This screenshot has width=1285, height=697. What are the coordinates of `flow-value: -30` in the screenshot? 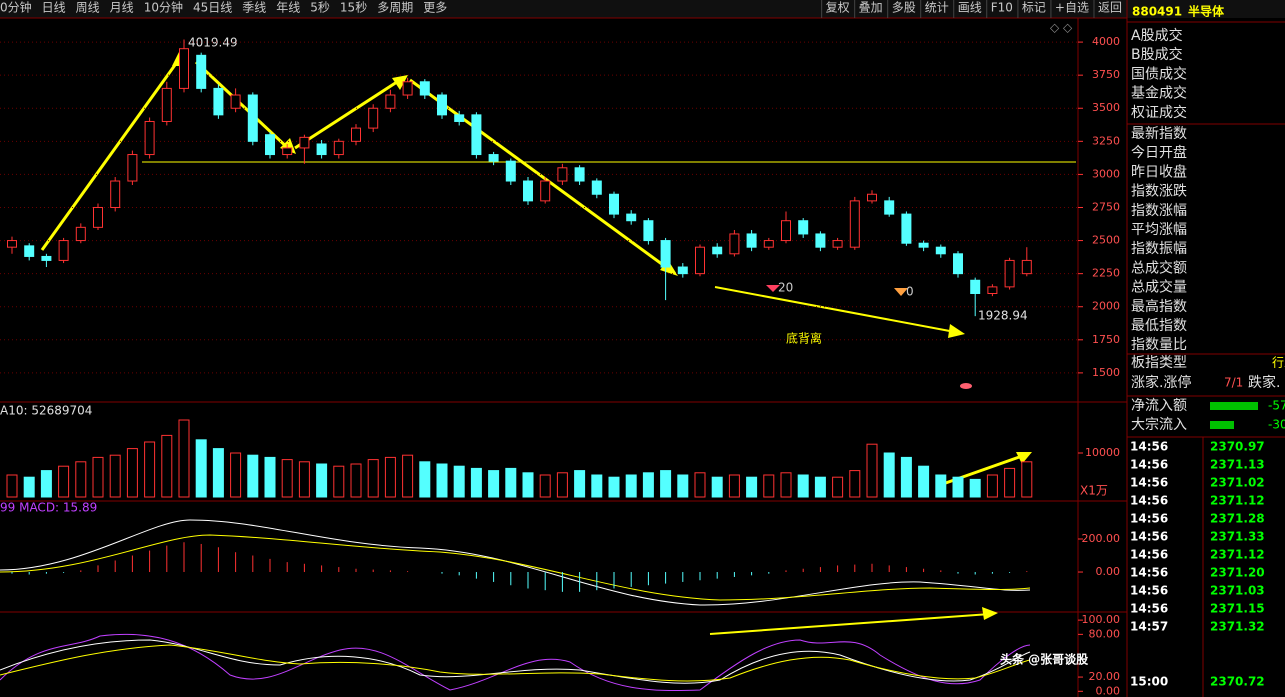 It's located at (1276, 425).